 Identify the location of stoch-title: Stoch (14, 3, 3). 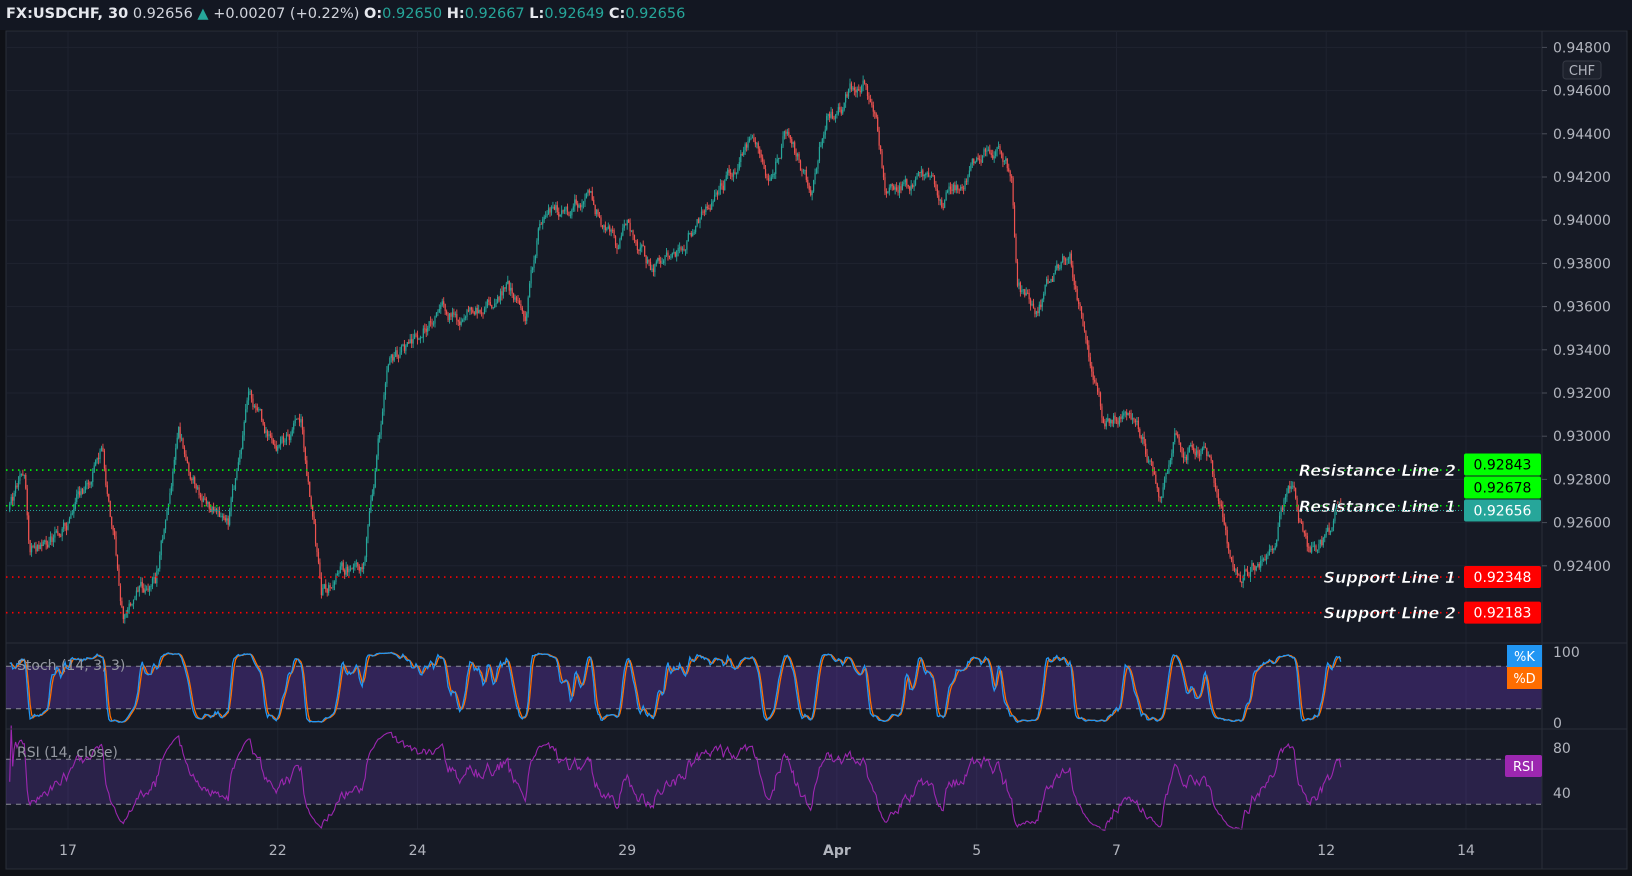
(71, 666).